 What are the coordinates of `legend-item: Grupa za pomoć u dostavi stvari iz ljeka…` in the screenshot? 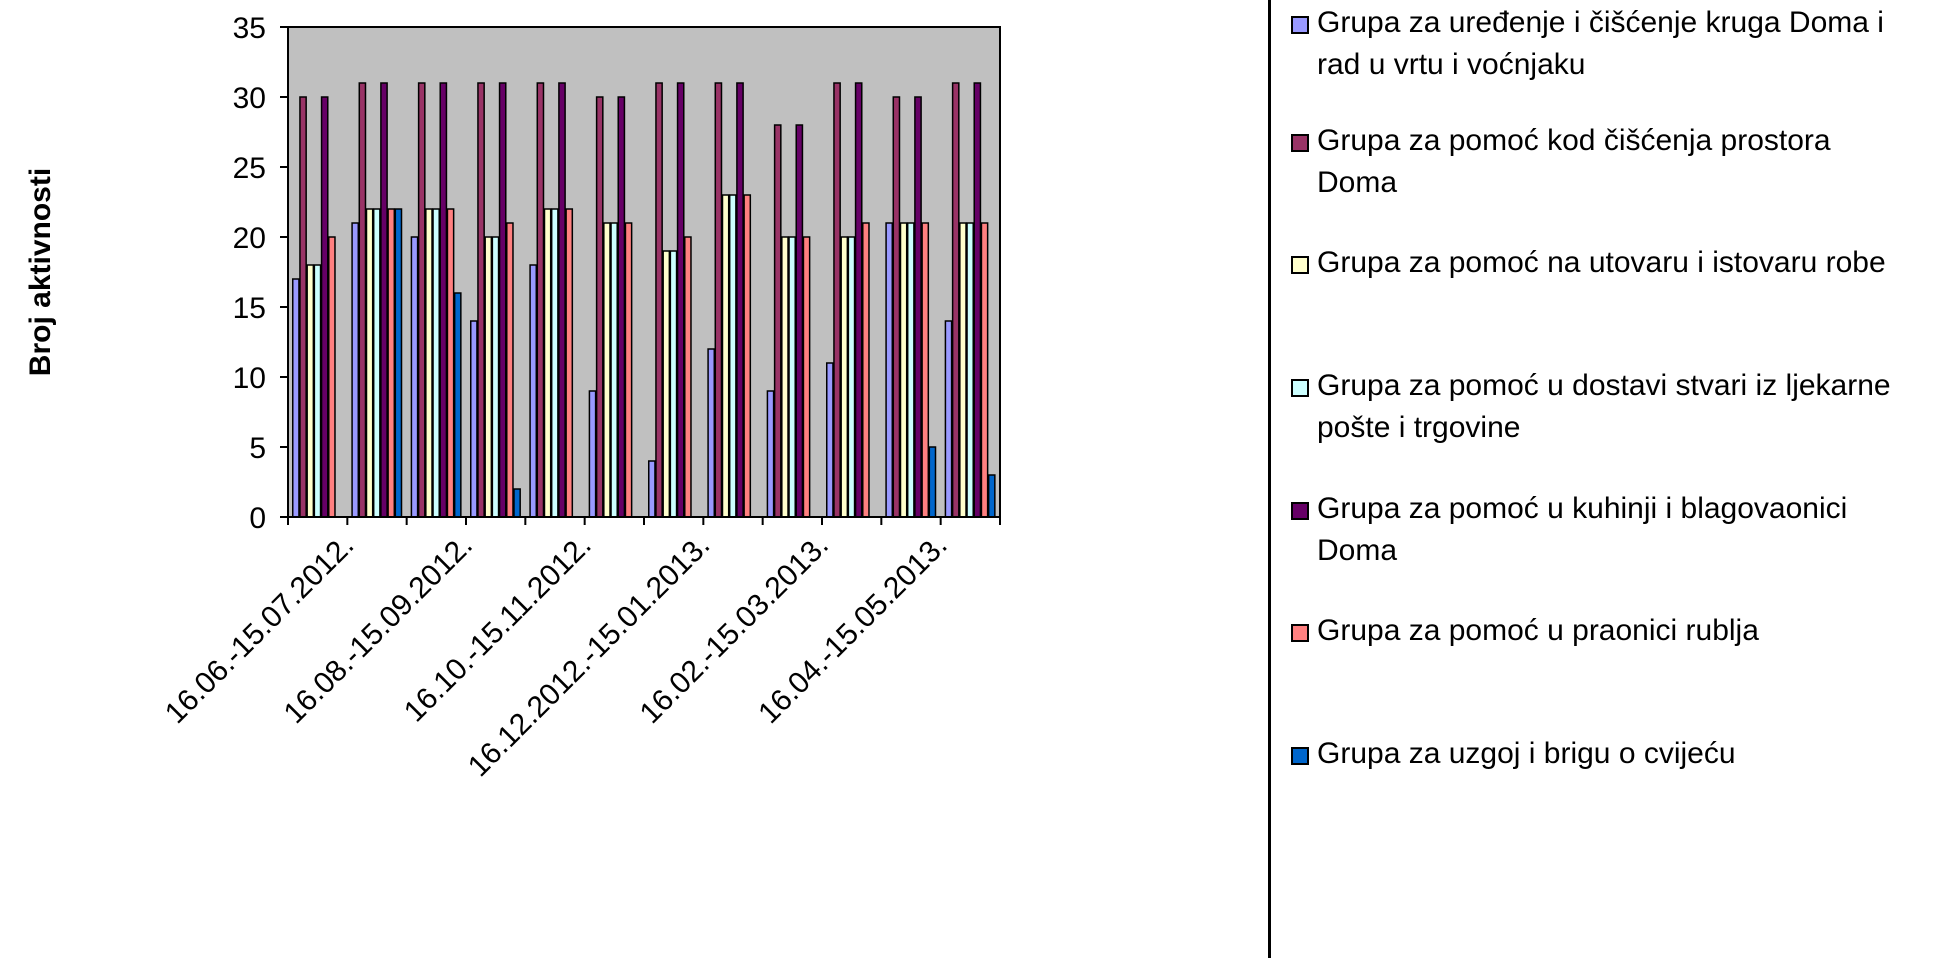 It's located at (1604, 407).